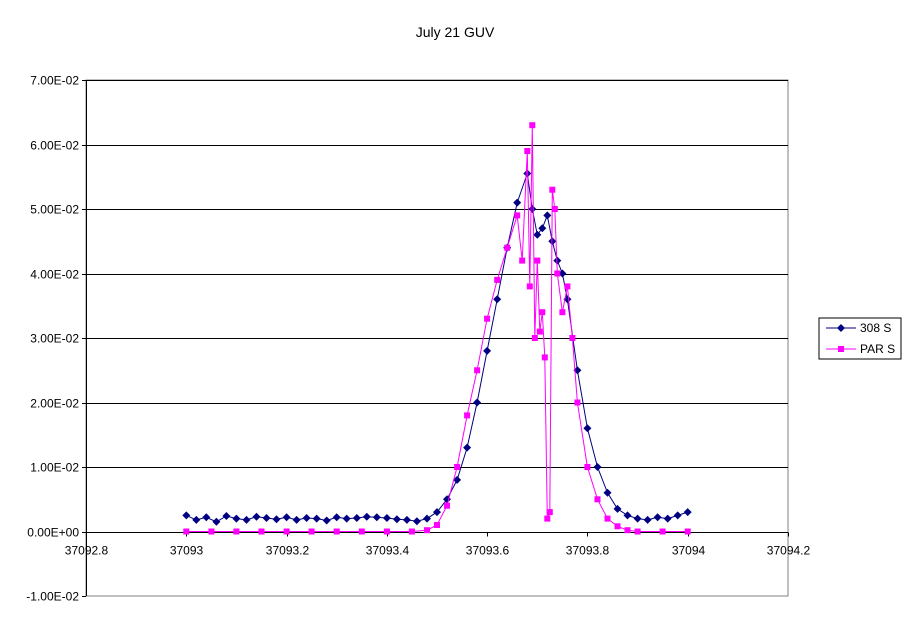 The image size is (915, 625). Describe the element at coordinates (52, 597) in the screenshot. I see `y-tick-label: -1.00E-02` at that location.